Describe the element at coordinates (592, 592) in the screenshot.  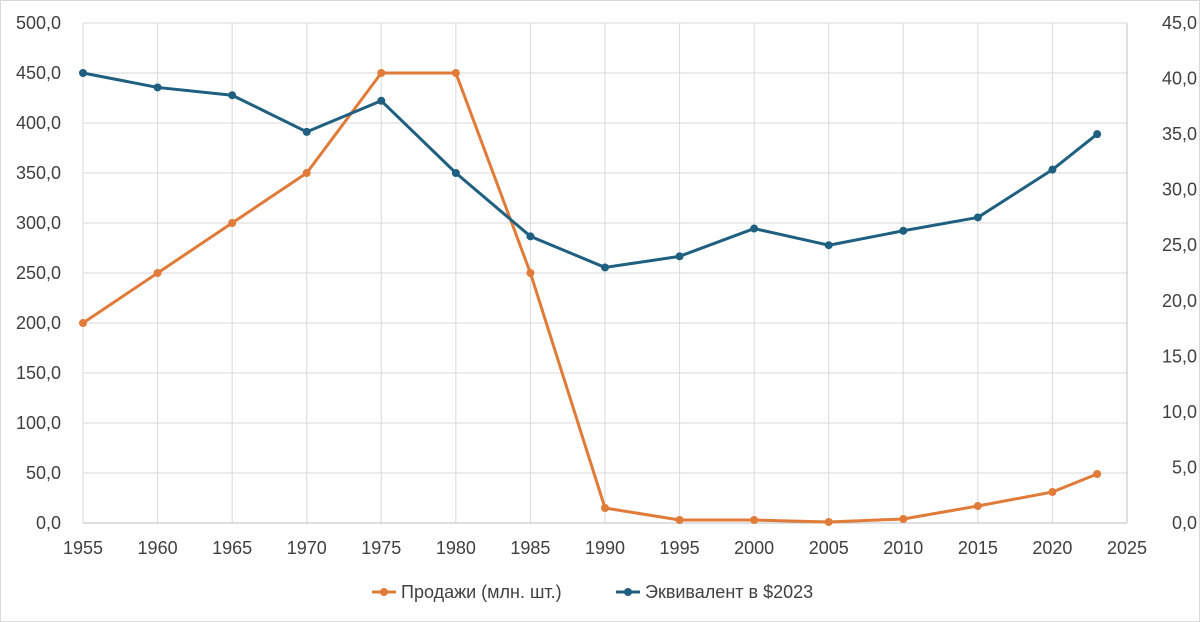
I see `legend: Продажи (млн. шт.) Эквивалент в $2023` at that location.